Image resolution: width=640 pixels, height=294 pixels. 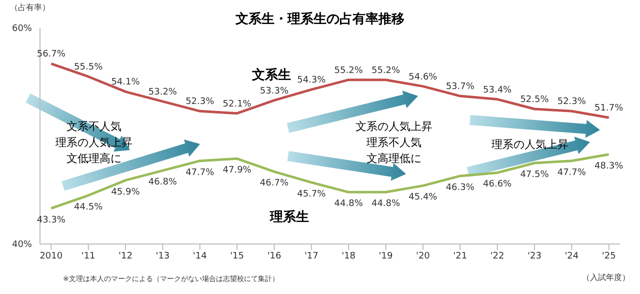 What do you see at coordinates (349, 256) in the screenshot?
I see `x-tick-label: '18` at bounding box center [349, 256].